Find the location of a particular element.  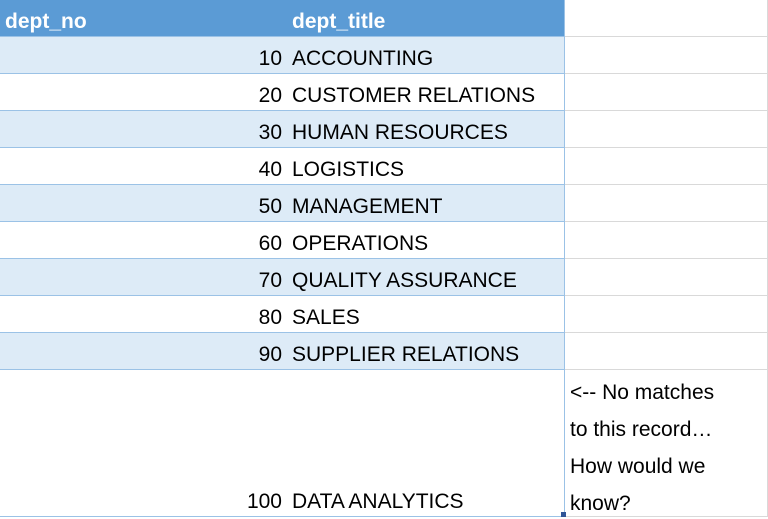

note-line: <-- No matches is located at coordinates (642, 392).